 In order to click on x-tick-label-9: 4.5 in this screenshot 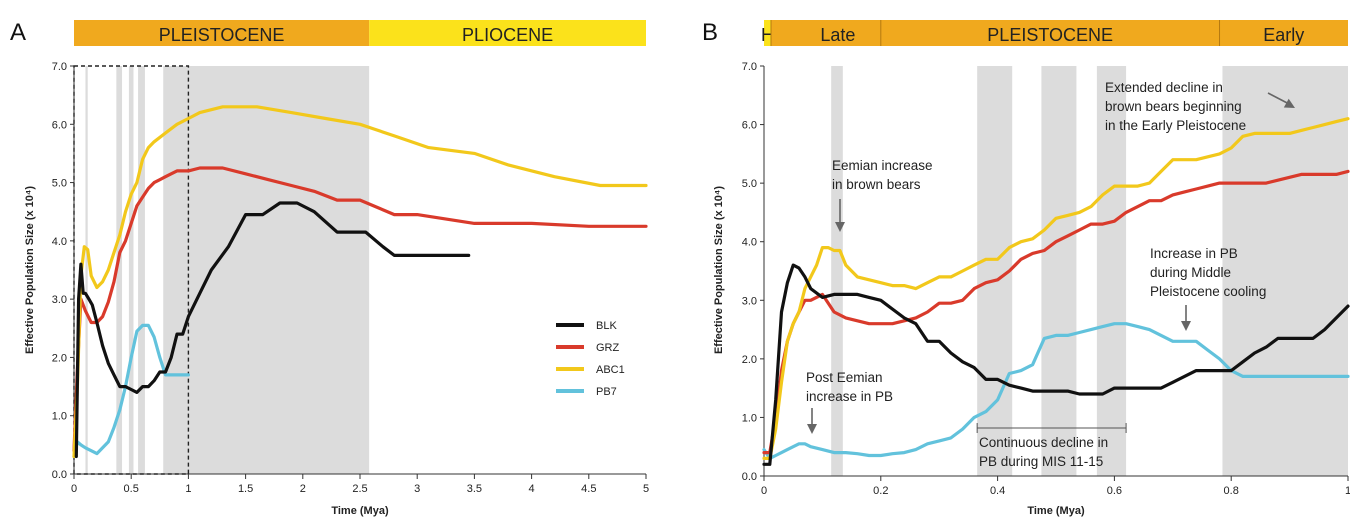, I will do `click(588, 489)`.